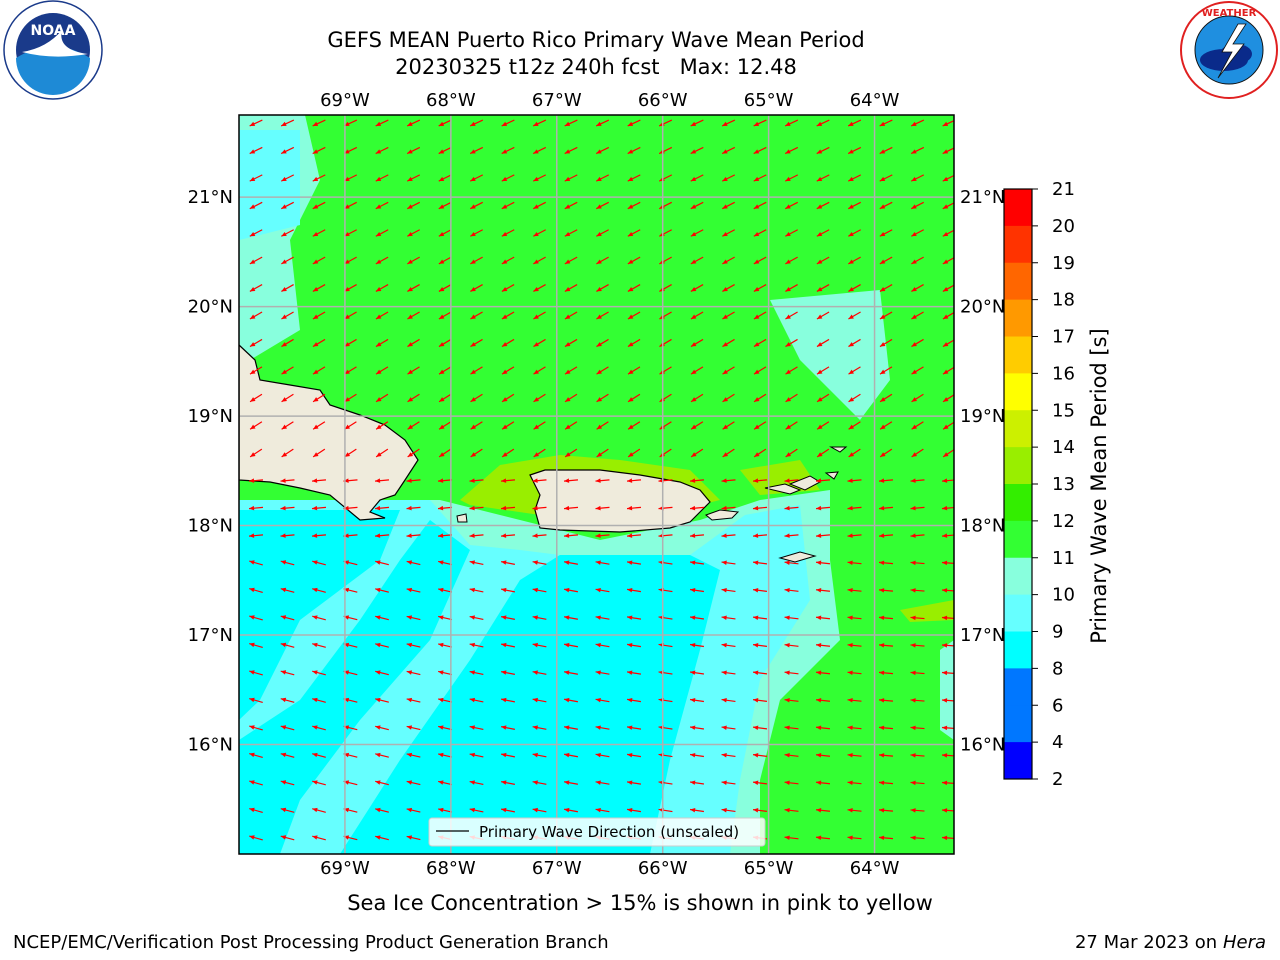 This screenshot has height=960, width=1280. Describe the element at coordinates (53, 31) in the screenshot. I see `svg-text: NOAA` at that location.